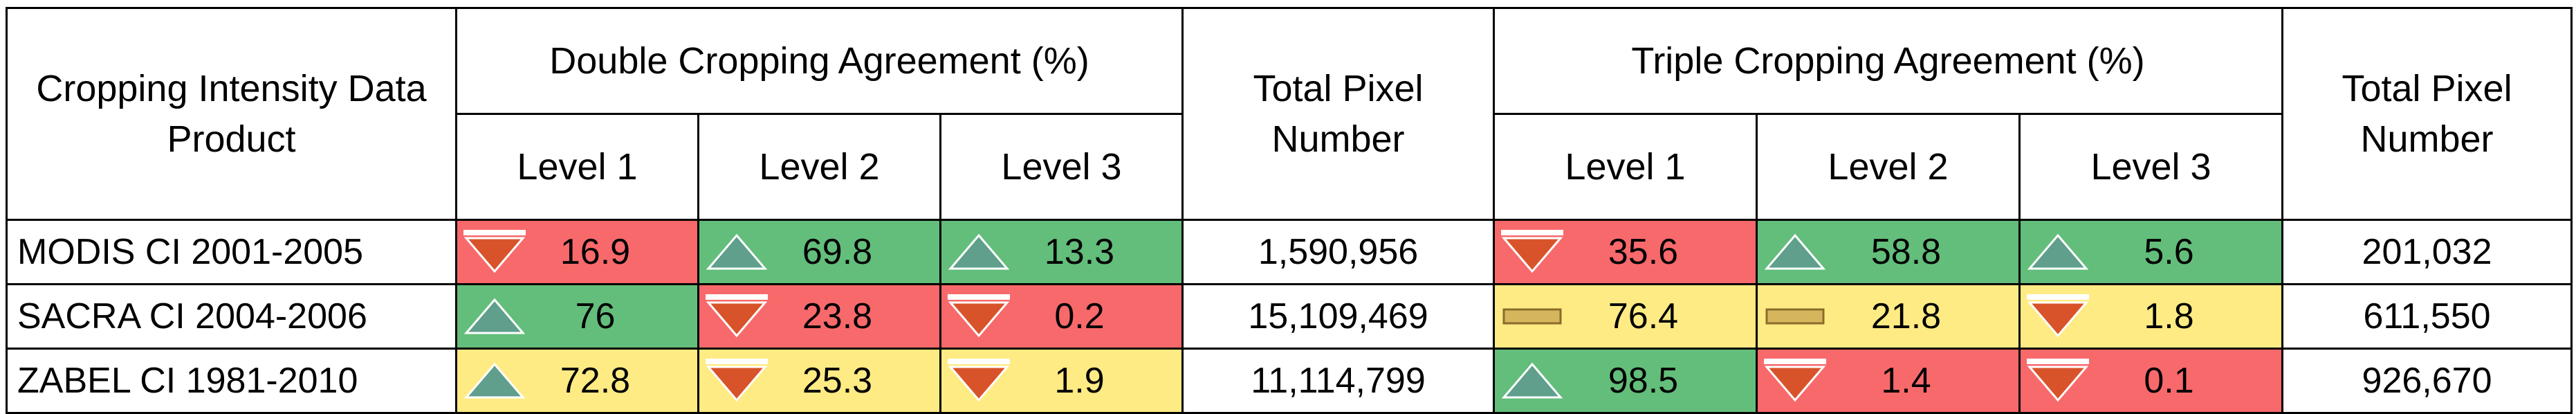  What do you see at coordinates (819, 167) in the screenshot?
I see `header-double-level-2: Level 2` at bounding box center [819, 167].